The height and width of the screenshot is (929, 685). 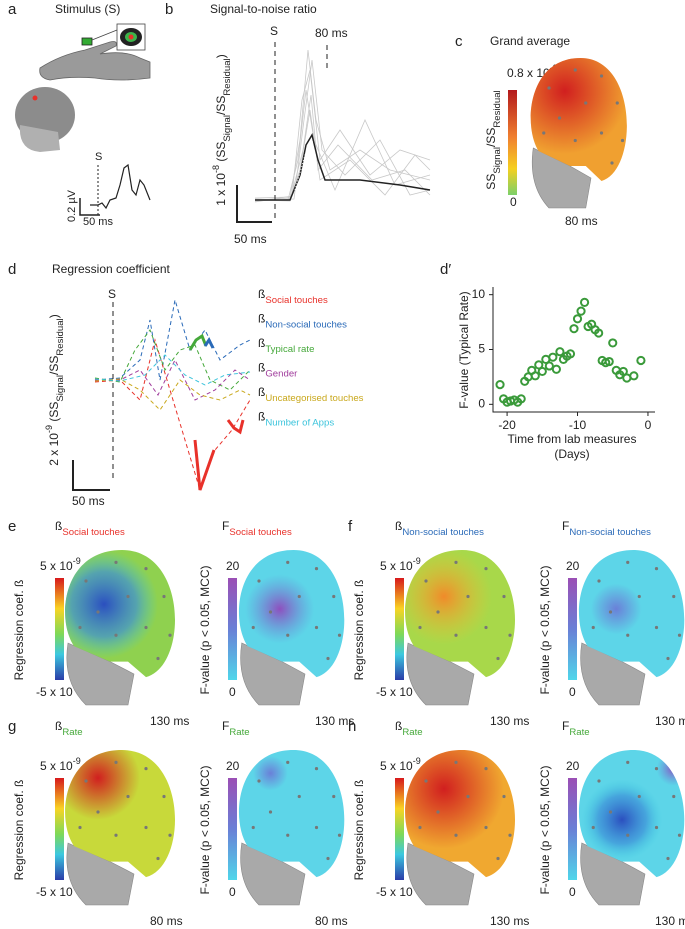 What do you see at coordinates (112, 294) in the screenshot?
I see `stim-label: S` at bounding box center [112, 294].